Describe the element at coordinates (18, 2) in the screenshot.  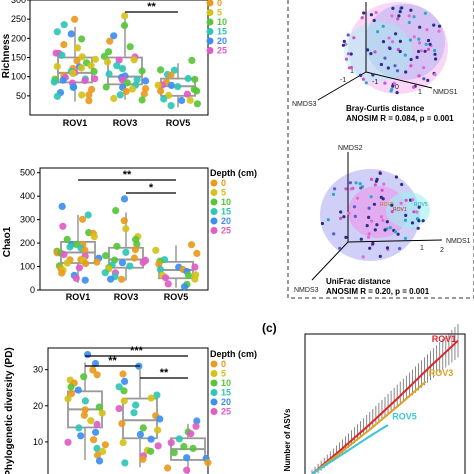
I see `richness-ytick-label-5: 300` at that location.